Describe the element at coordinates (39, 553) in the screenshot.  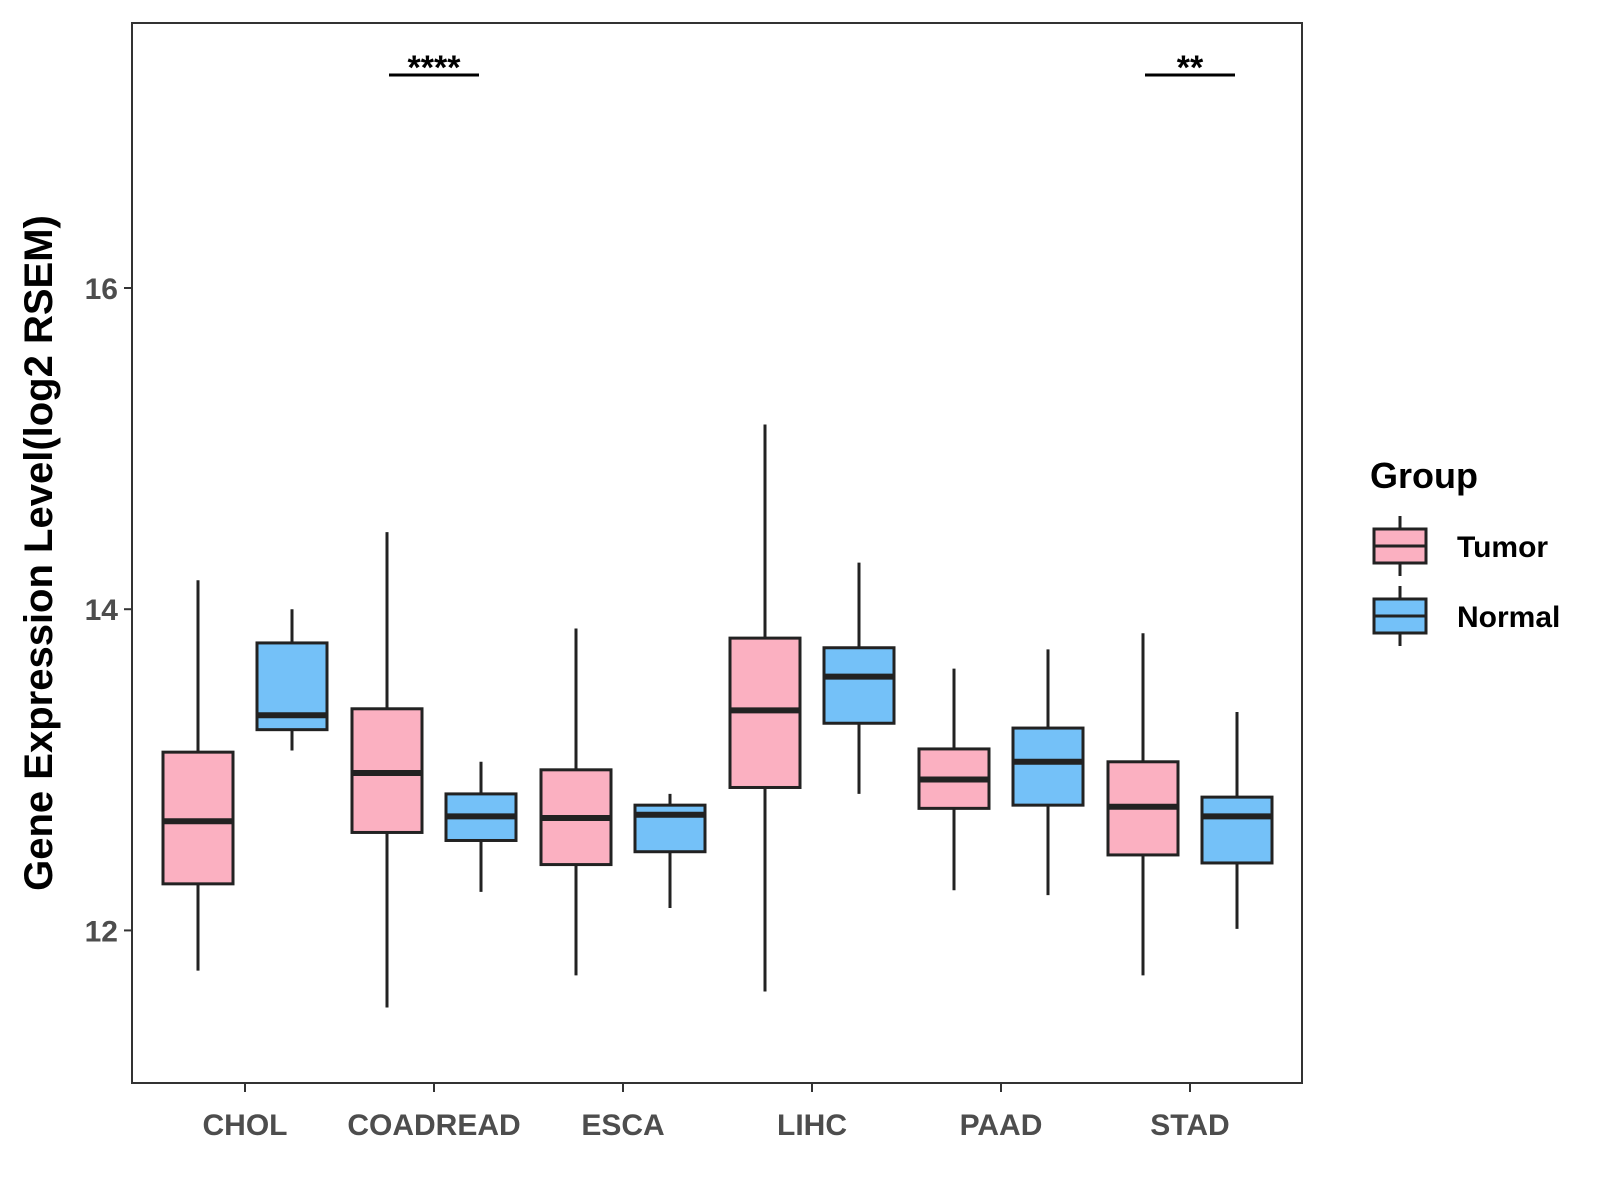
I see `y-axis-title: Gene Expression Level(log2 RSEM)` at that location.